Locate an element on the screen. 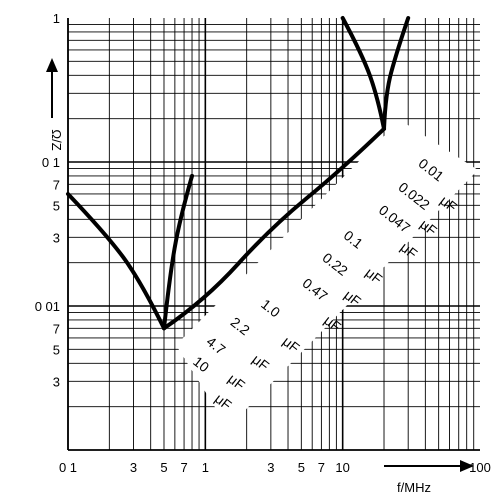 This screenshot has width=494, height=496. y-axis-arrowhead-icon is located at coordinates (52, 65).